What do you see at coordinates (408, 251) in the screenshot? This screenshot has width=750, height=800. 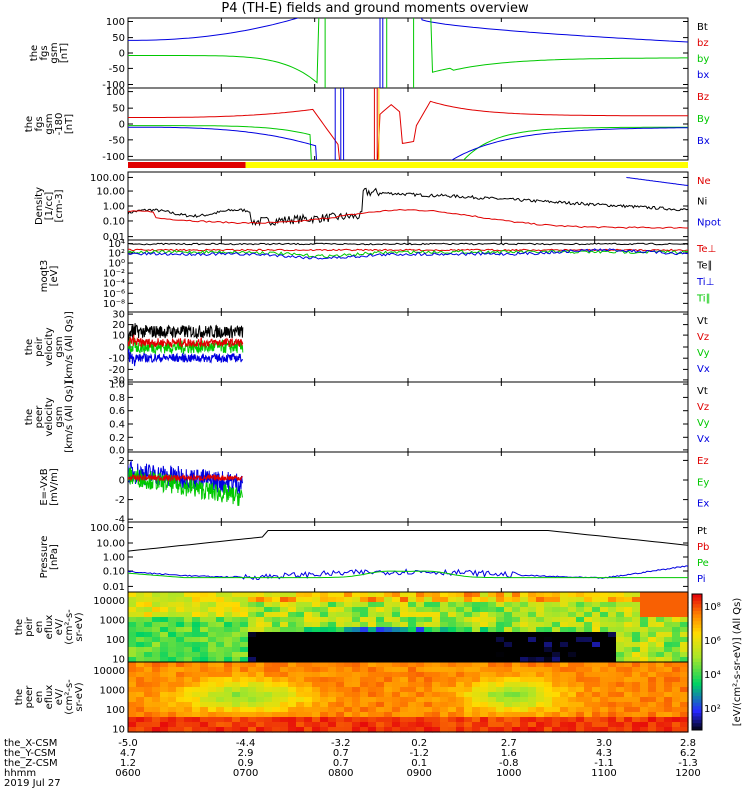 I see `temperature-series` at bounding box center [408, 251].